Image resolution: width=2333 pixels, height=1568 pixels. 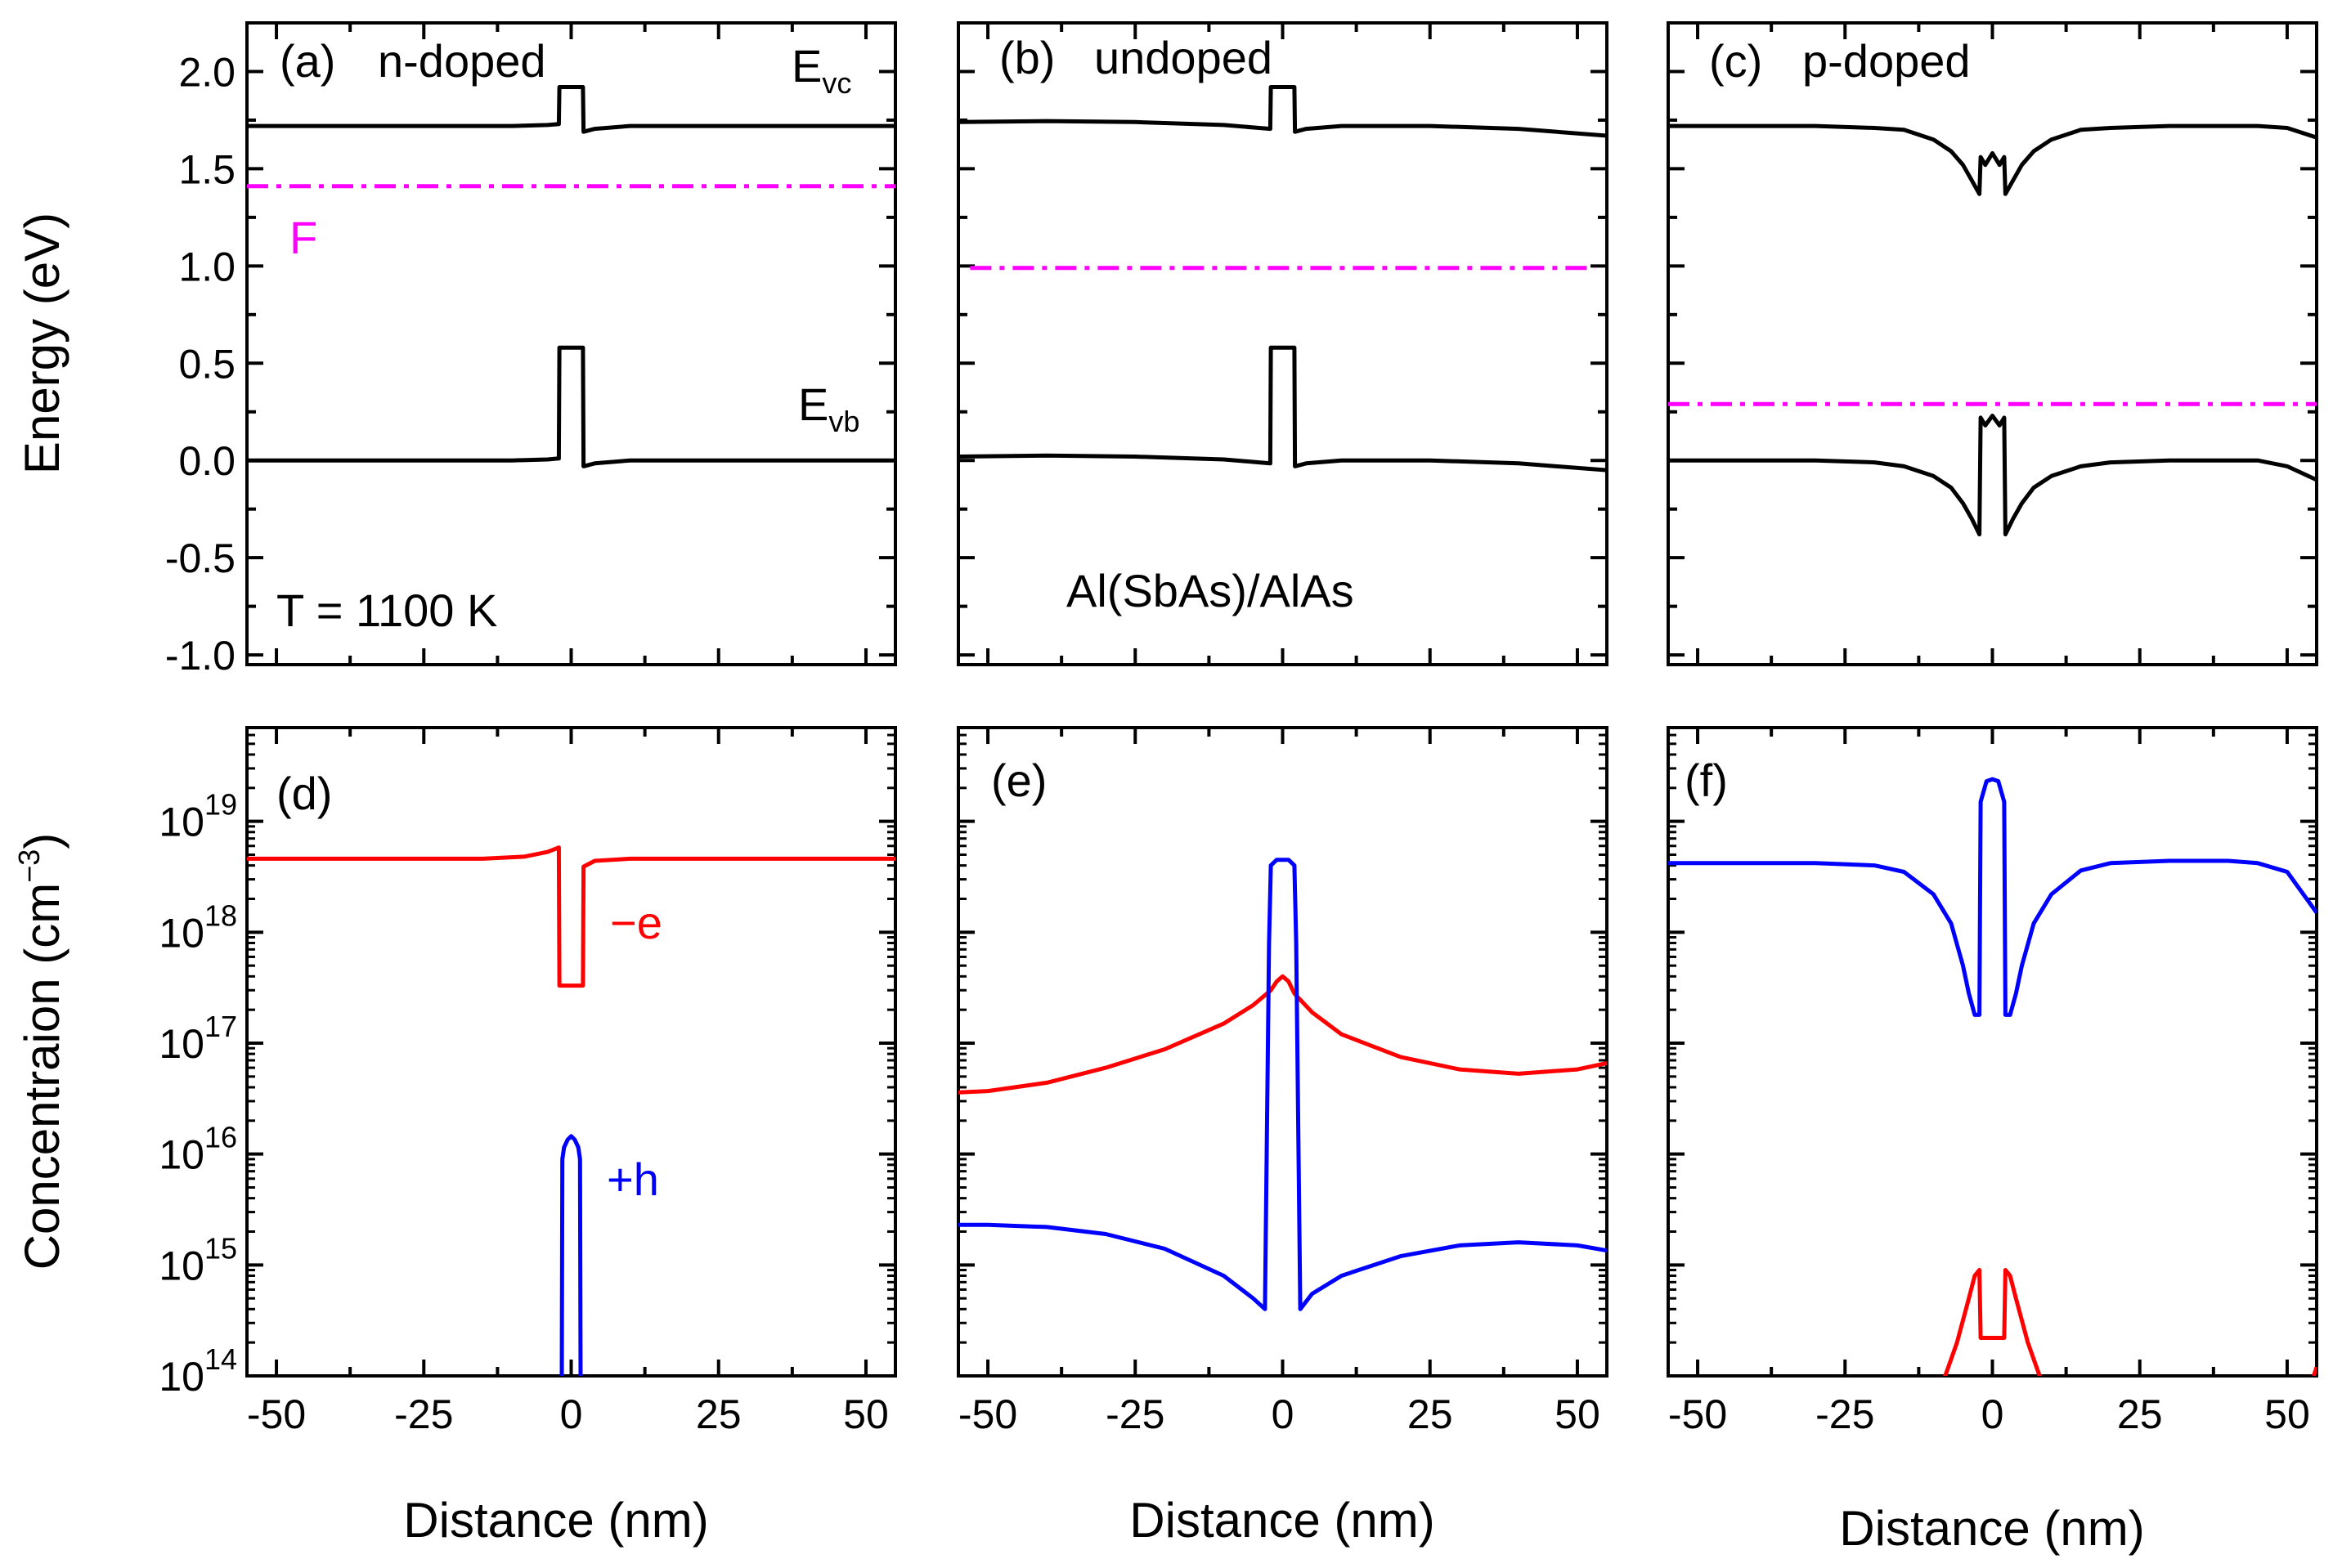 I want to click on y-tick-exponent: 16, so click(x=220, y=1137).